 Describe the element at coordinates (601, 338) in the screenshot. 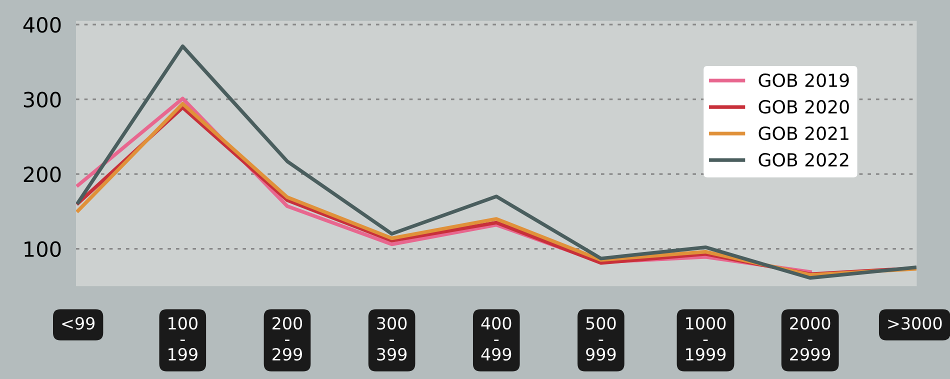

I see `x-tick-label: 500 - 999` at that location.